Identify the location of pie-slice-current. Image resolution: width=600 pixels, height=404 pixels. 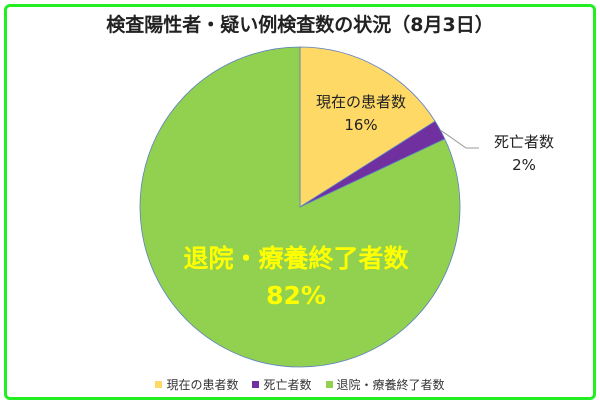
(367, 127).